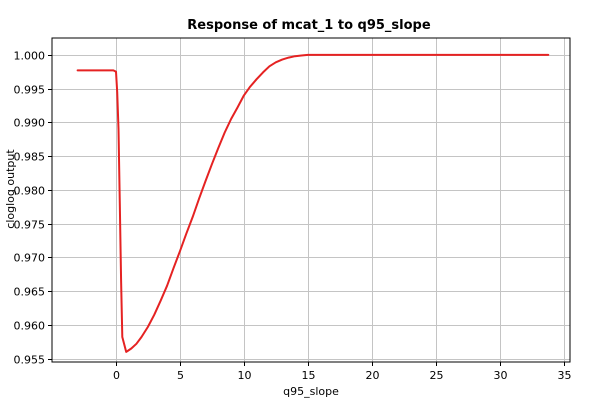  What do you see at coordinates (30, 56) in the screenshot?
I see `y-tick-label: 1.000` at bounding box center [30, 56].